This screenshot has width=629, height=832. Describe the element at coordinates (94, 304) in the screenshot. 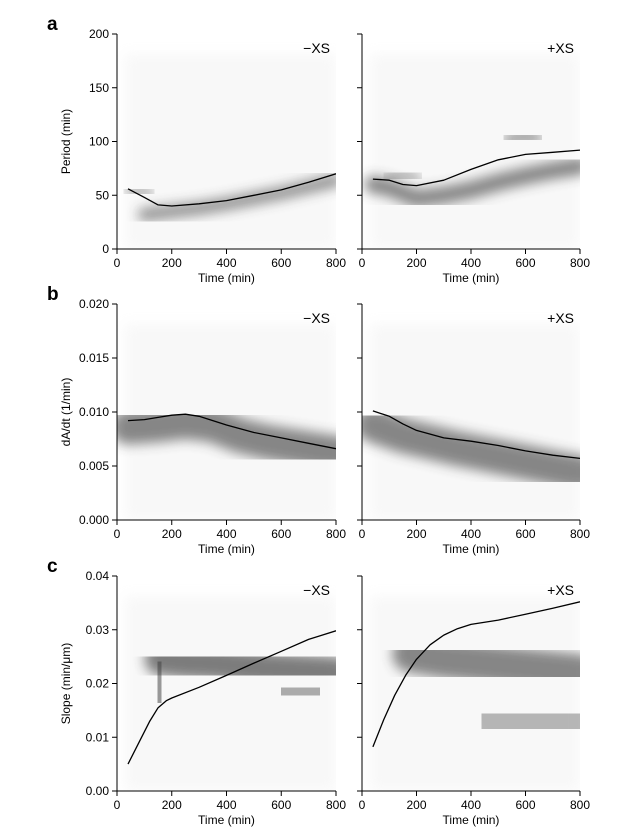

I see `y-tick-label: 0.020` at that location.